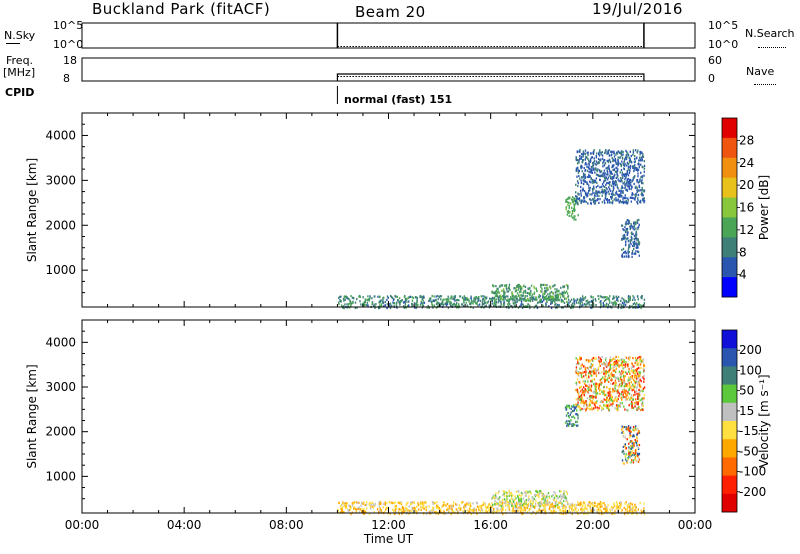  I want to click on x-tick-label: 00:00, so click(82, 525).